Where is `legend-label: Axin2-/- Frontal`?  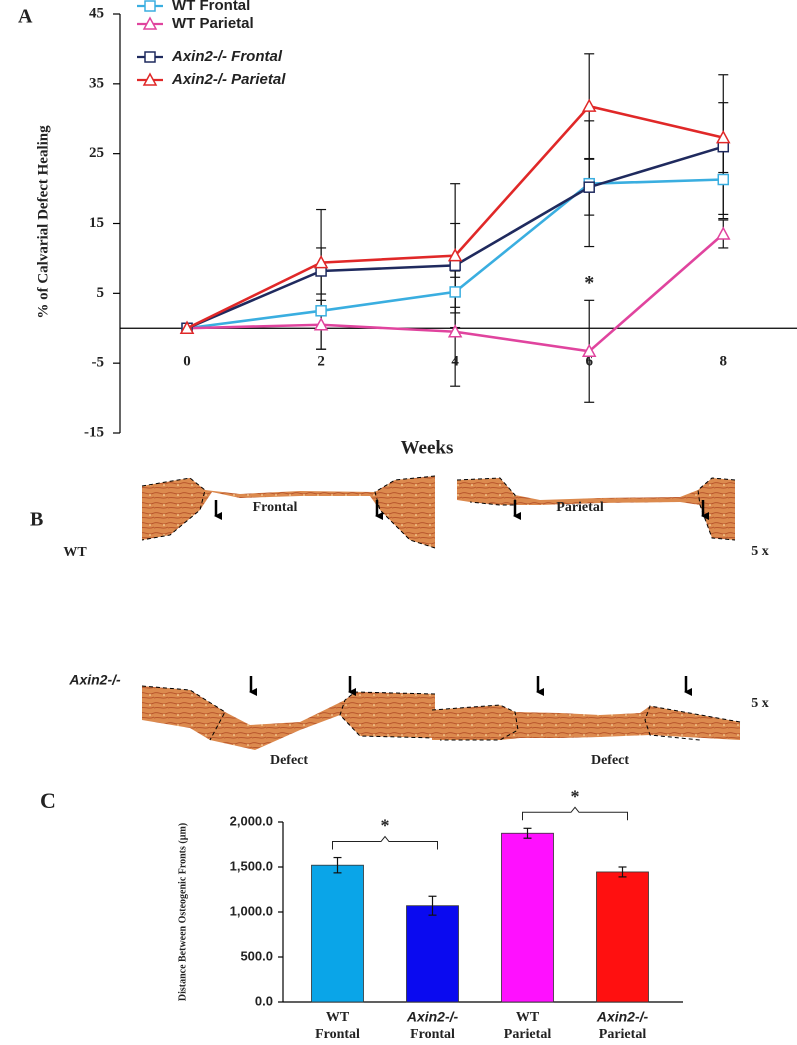 legend-label: Axin2-/- Frontal is located at coordinates (227, 56).